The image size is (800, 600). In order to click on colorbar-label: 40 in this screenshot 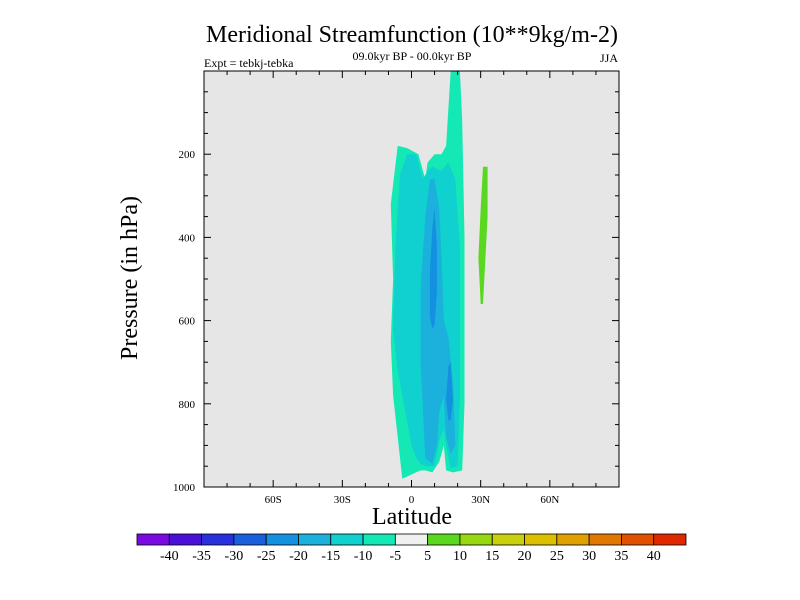, I will do `click(654, 556)`.